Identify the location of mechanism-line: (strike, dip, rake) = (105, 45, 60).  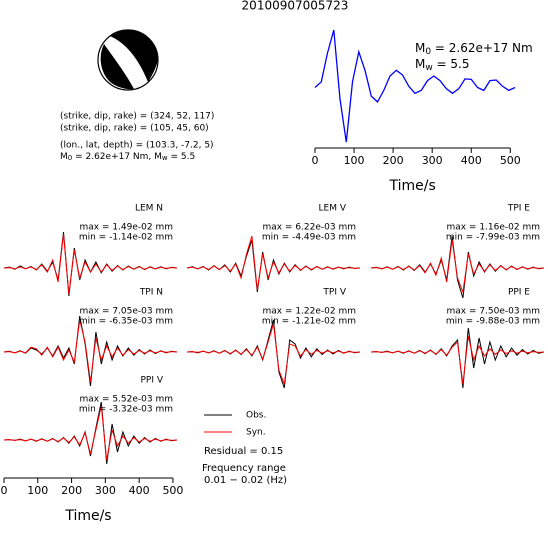
(134, 129).